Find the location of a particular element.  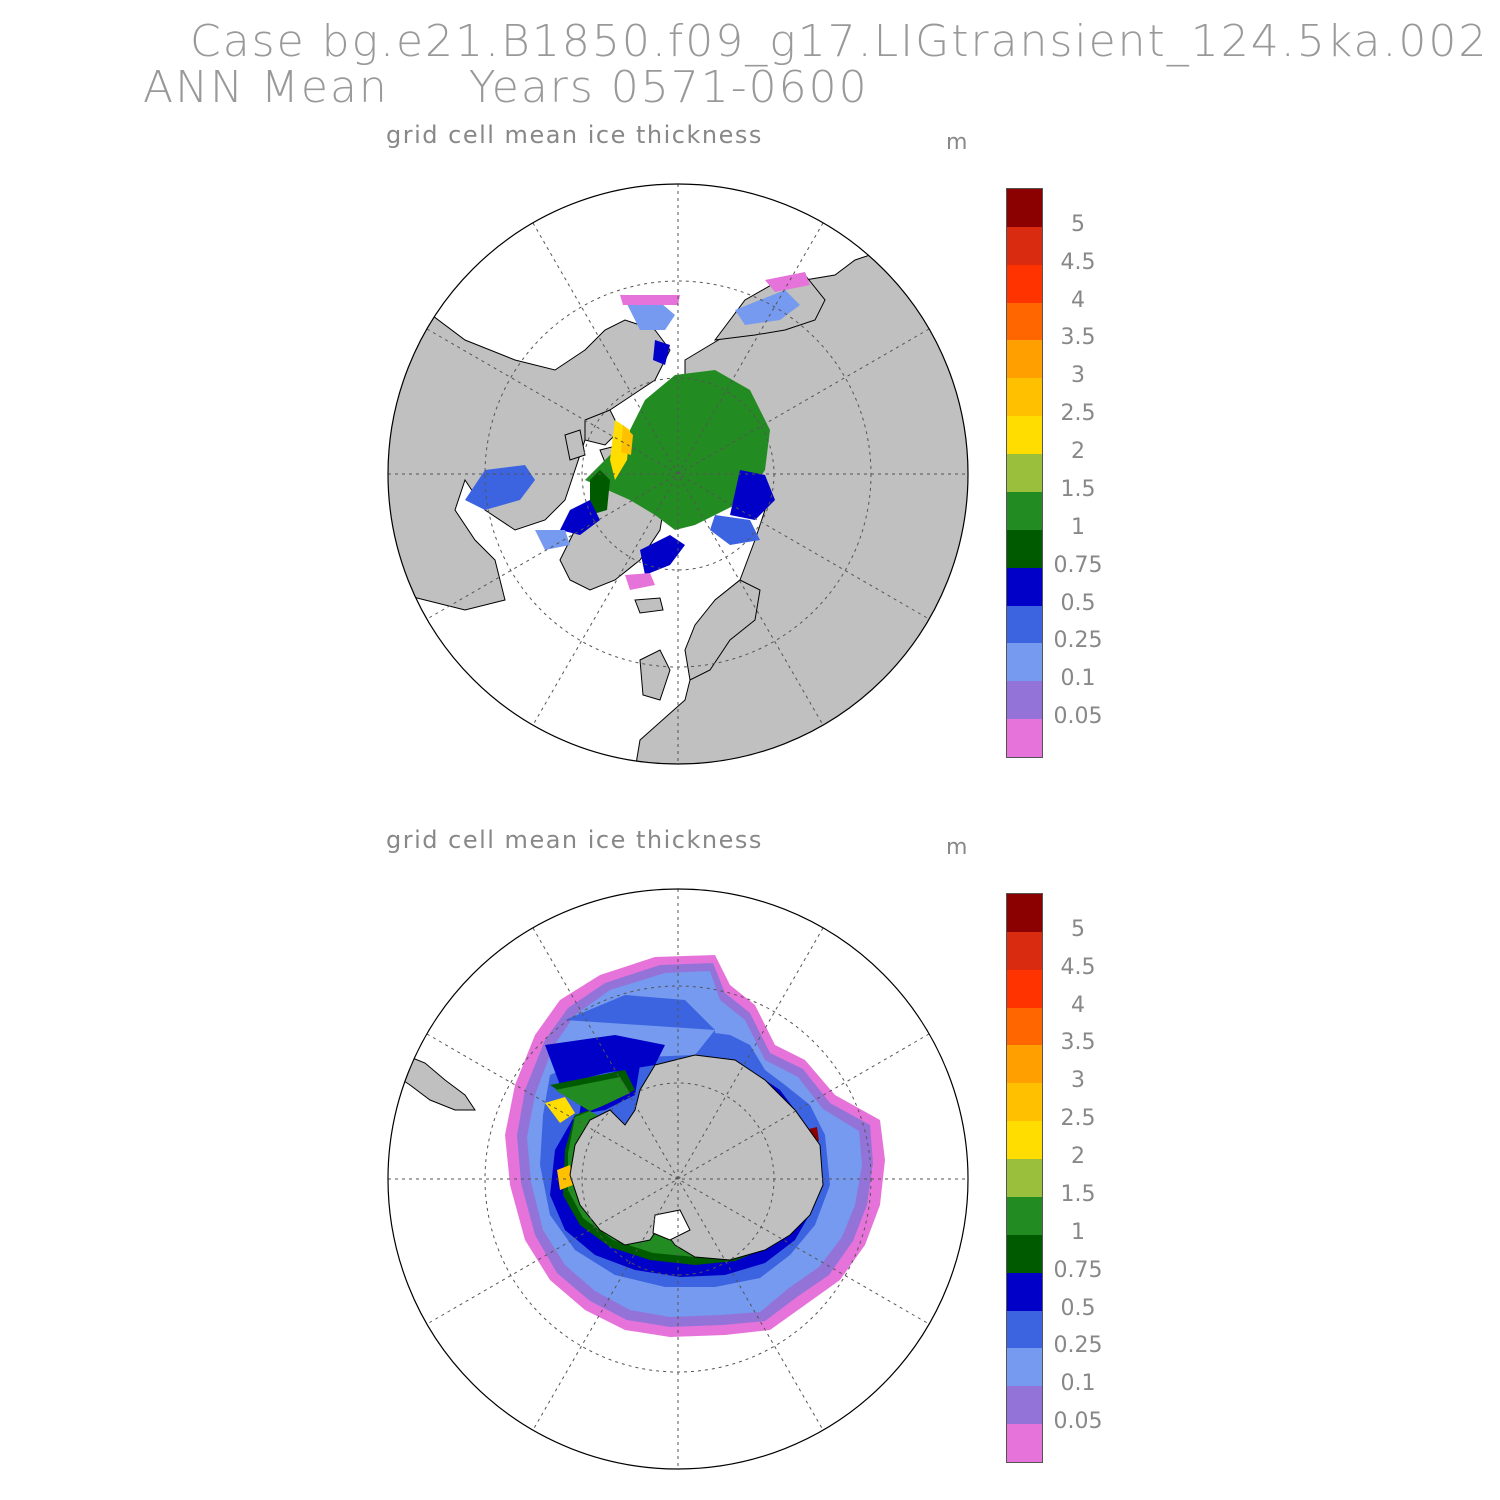

north-colorbar is located at coordinates (1024, 473).